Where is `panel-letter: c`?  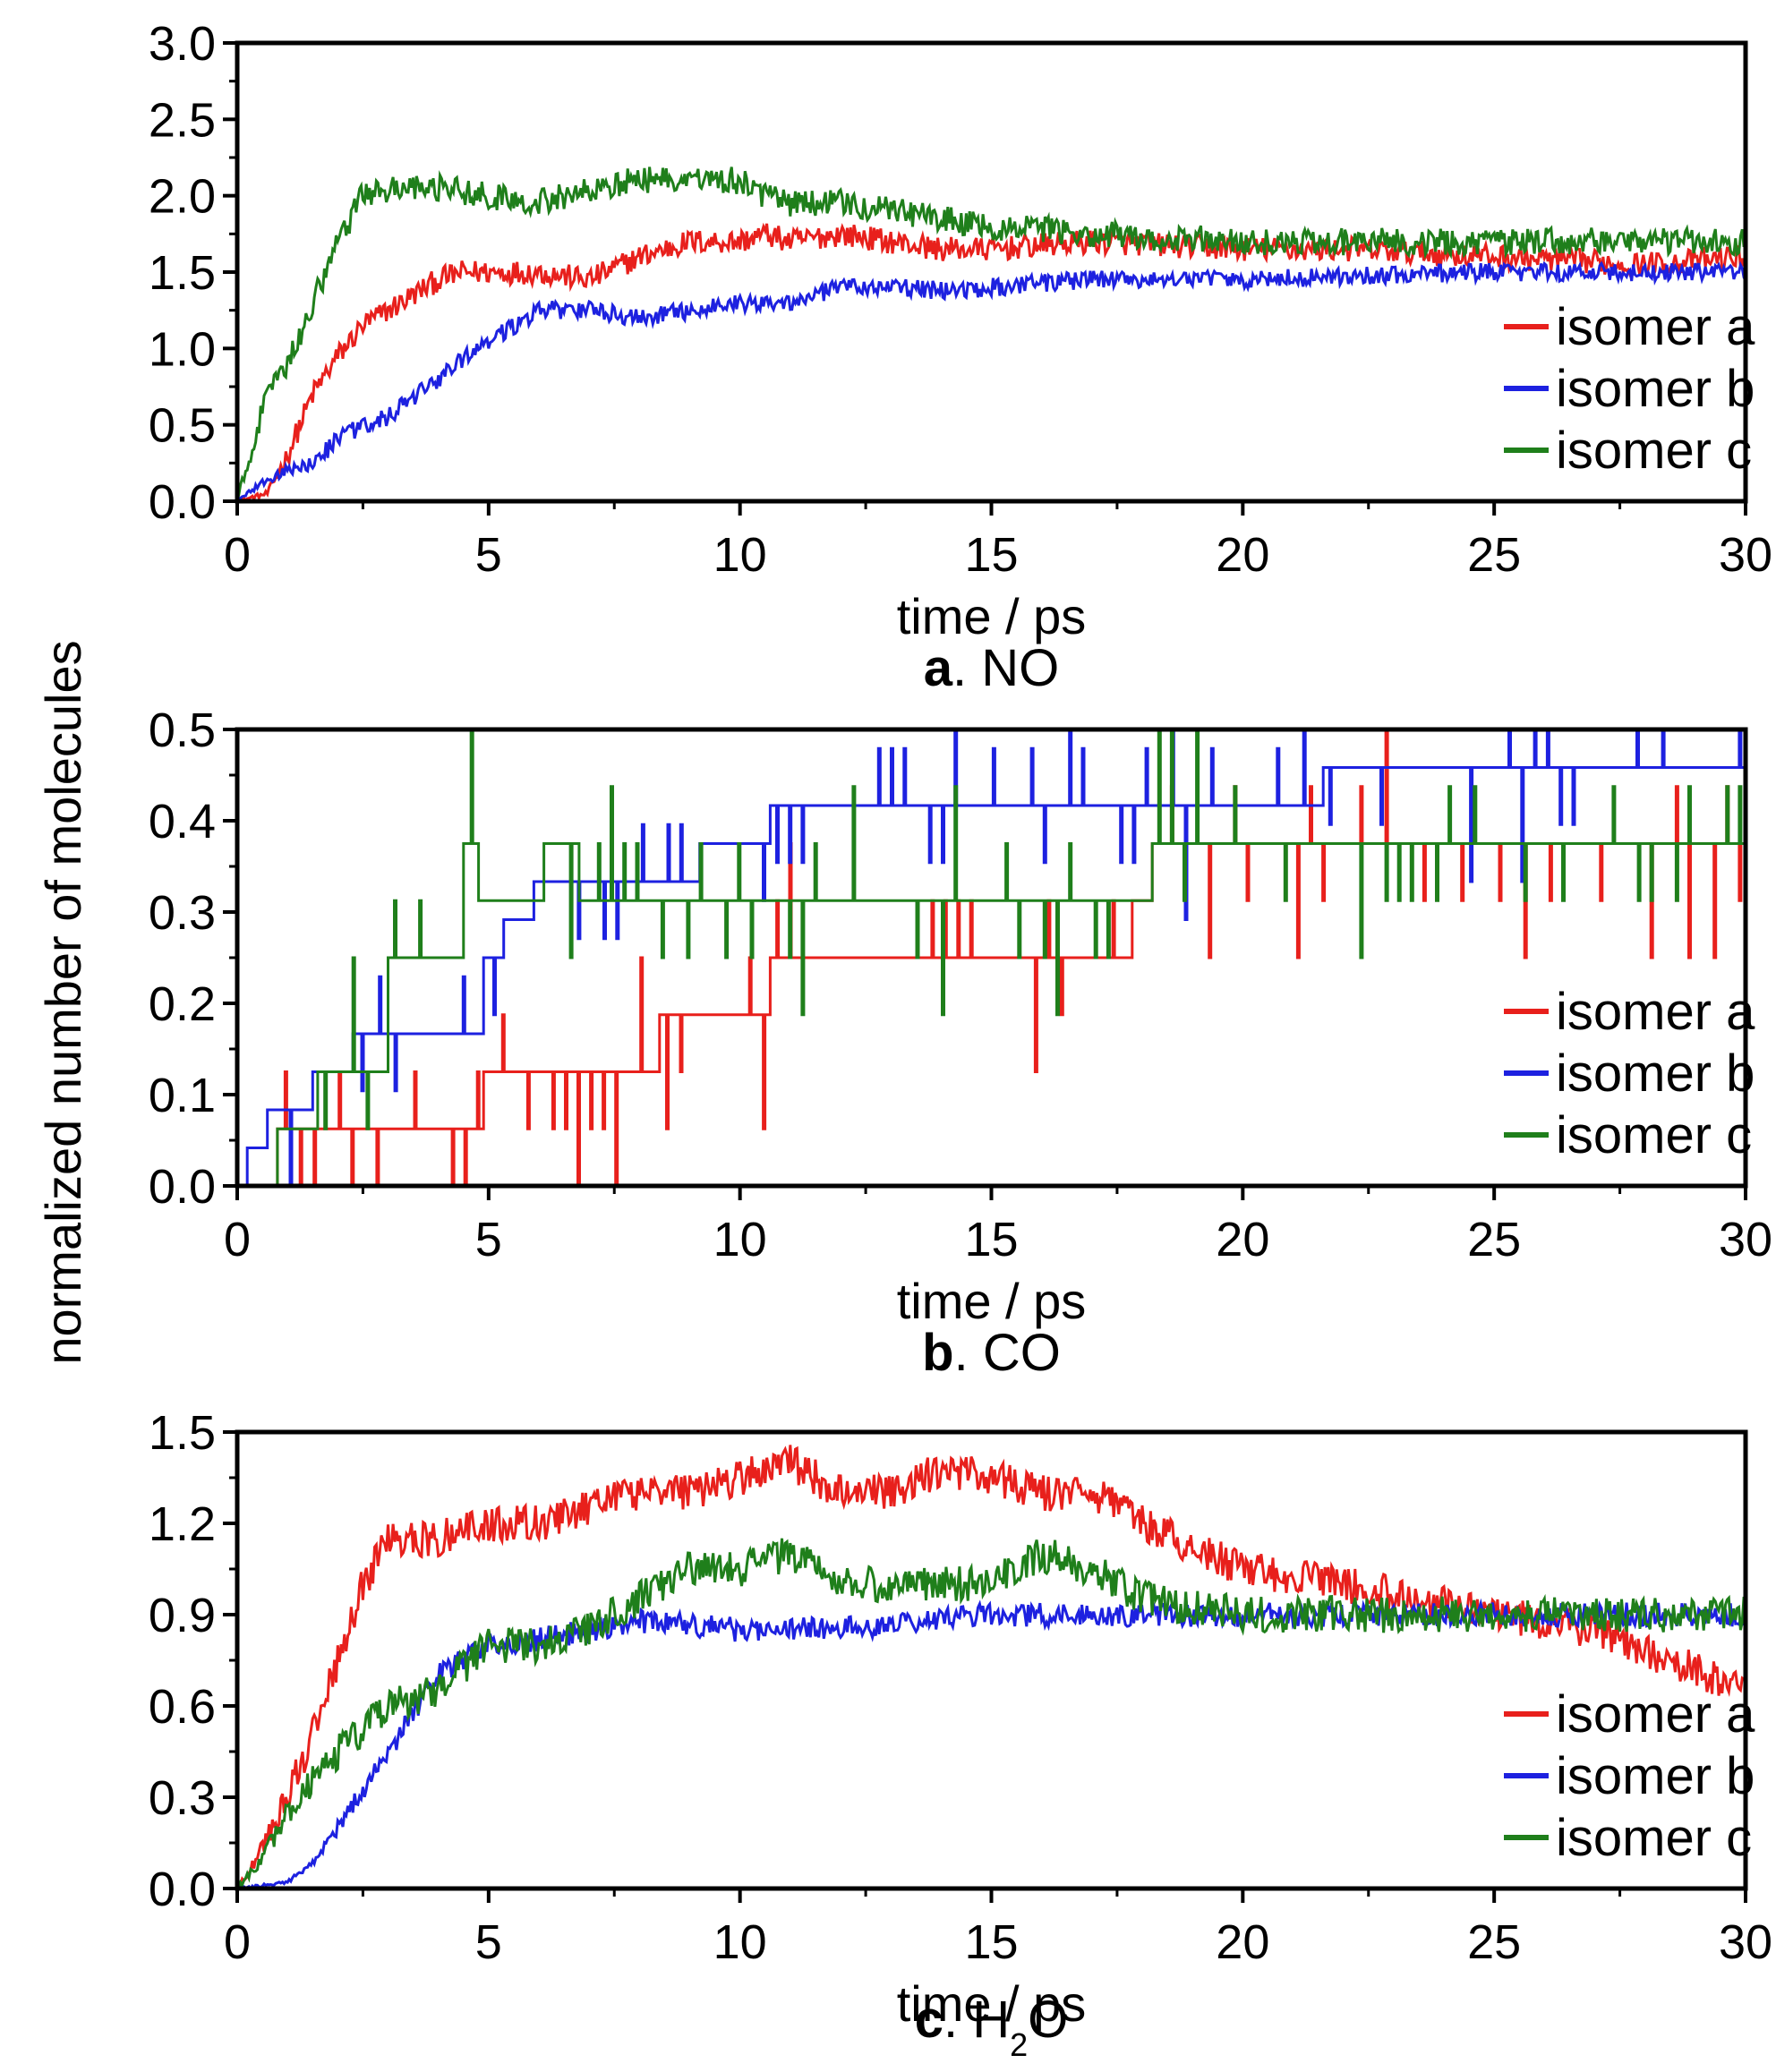
panel-letter: c is located at coordinates (929, 2020).